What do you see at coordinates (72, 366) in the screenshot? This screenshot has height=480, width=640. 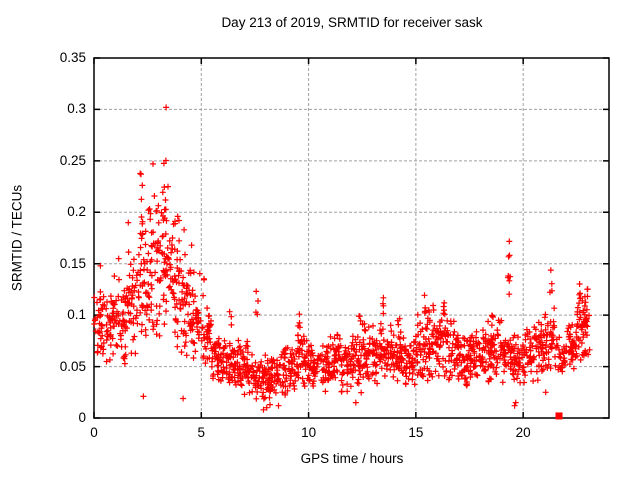 I see `y-tick-label: 0.05` at bounding box center [72, 366].